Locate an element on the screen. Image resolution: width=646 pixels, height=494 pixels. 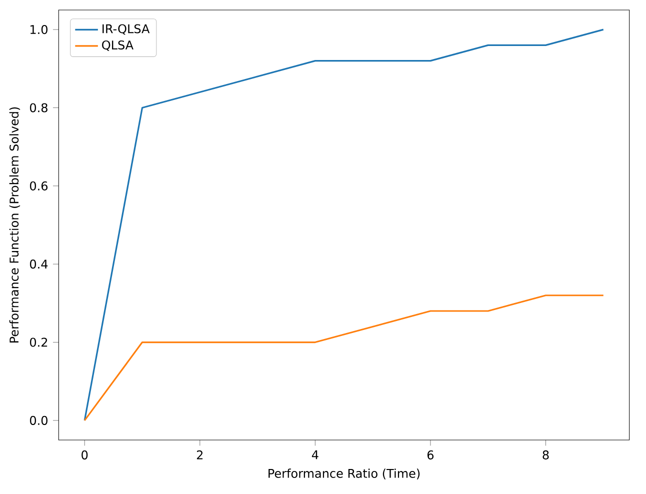
x-tick-label: 4 is located at coordinates (315, 455).